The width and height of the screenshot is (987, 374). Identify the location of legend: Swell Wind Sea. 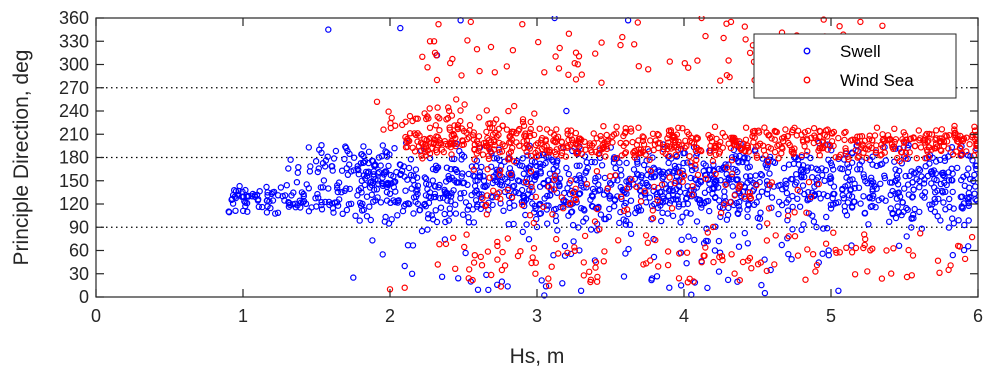
(855, 66).